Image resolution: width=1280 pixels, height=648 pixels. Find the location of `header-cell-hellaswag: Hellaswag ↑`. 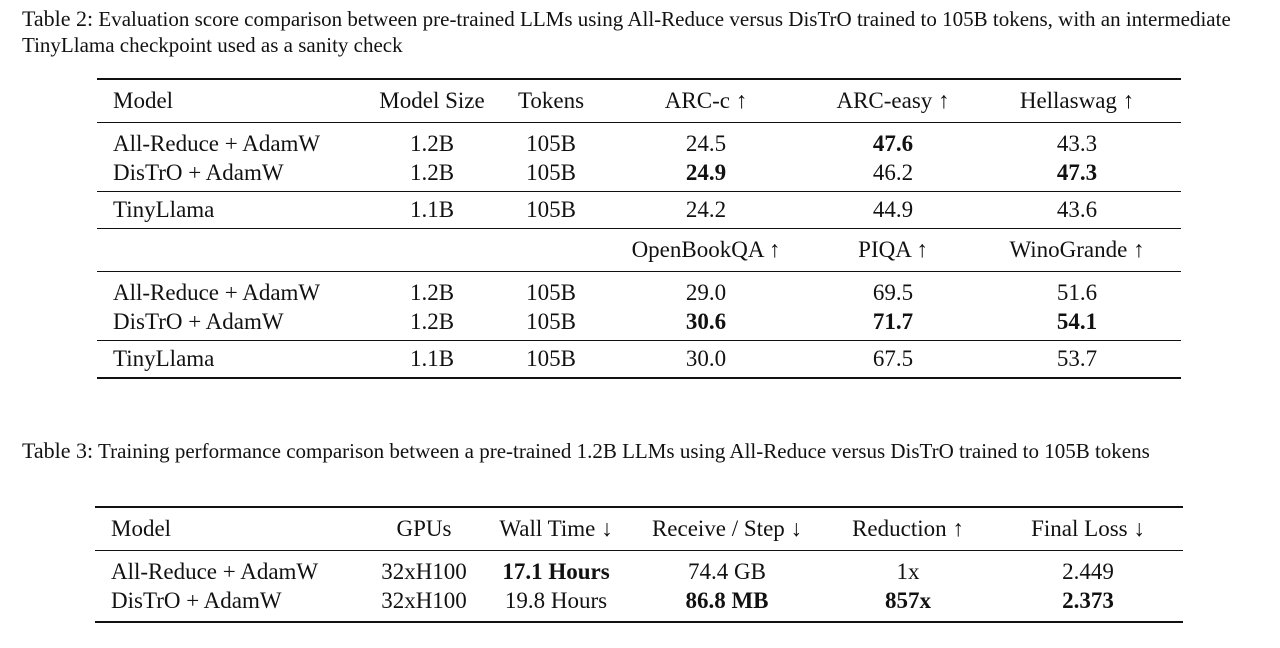

header-cell-hellaswag: Hellaswag ↑ is located at coordinates (1077, 100).